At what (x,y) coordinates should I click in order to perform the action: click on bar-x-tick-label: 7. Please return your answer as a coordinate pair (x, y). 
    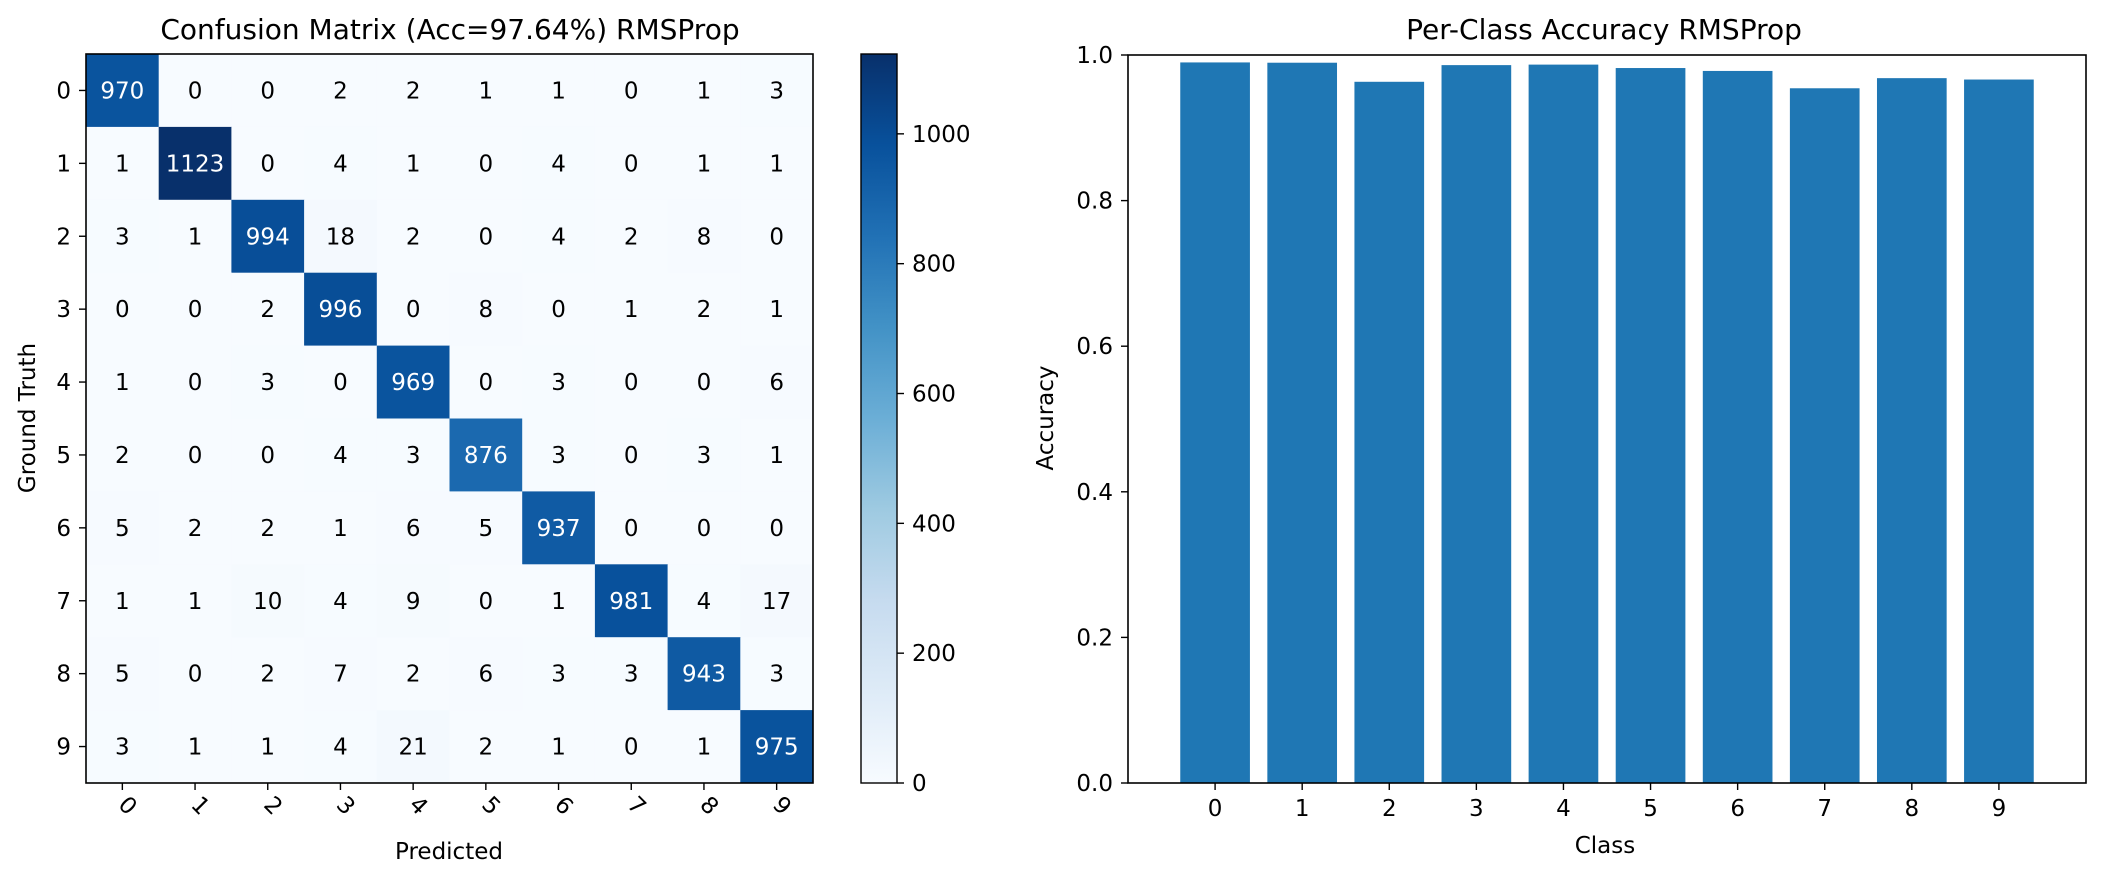
    Looking at the image, I should click on (1824, 809).